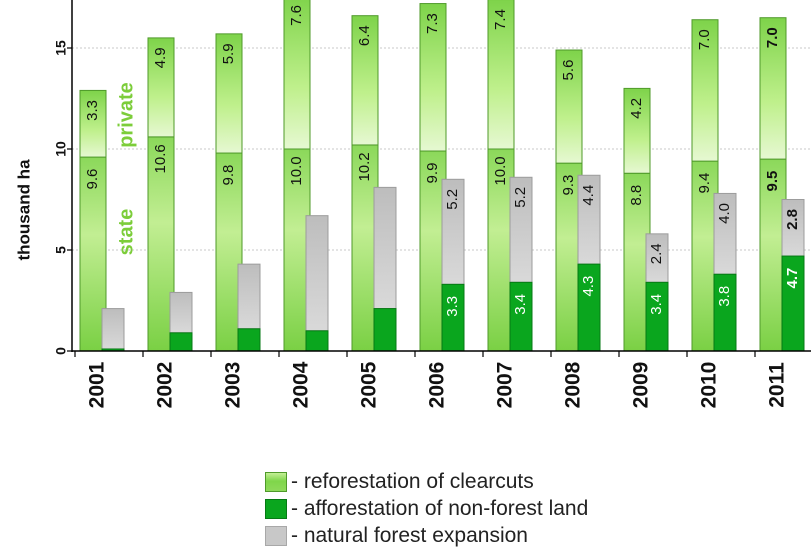 This screenshot has width=811, height=552. Describe the element at coordinates (160, 57) in the screenshot. I see `data-label-private: 4.9` at that location.